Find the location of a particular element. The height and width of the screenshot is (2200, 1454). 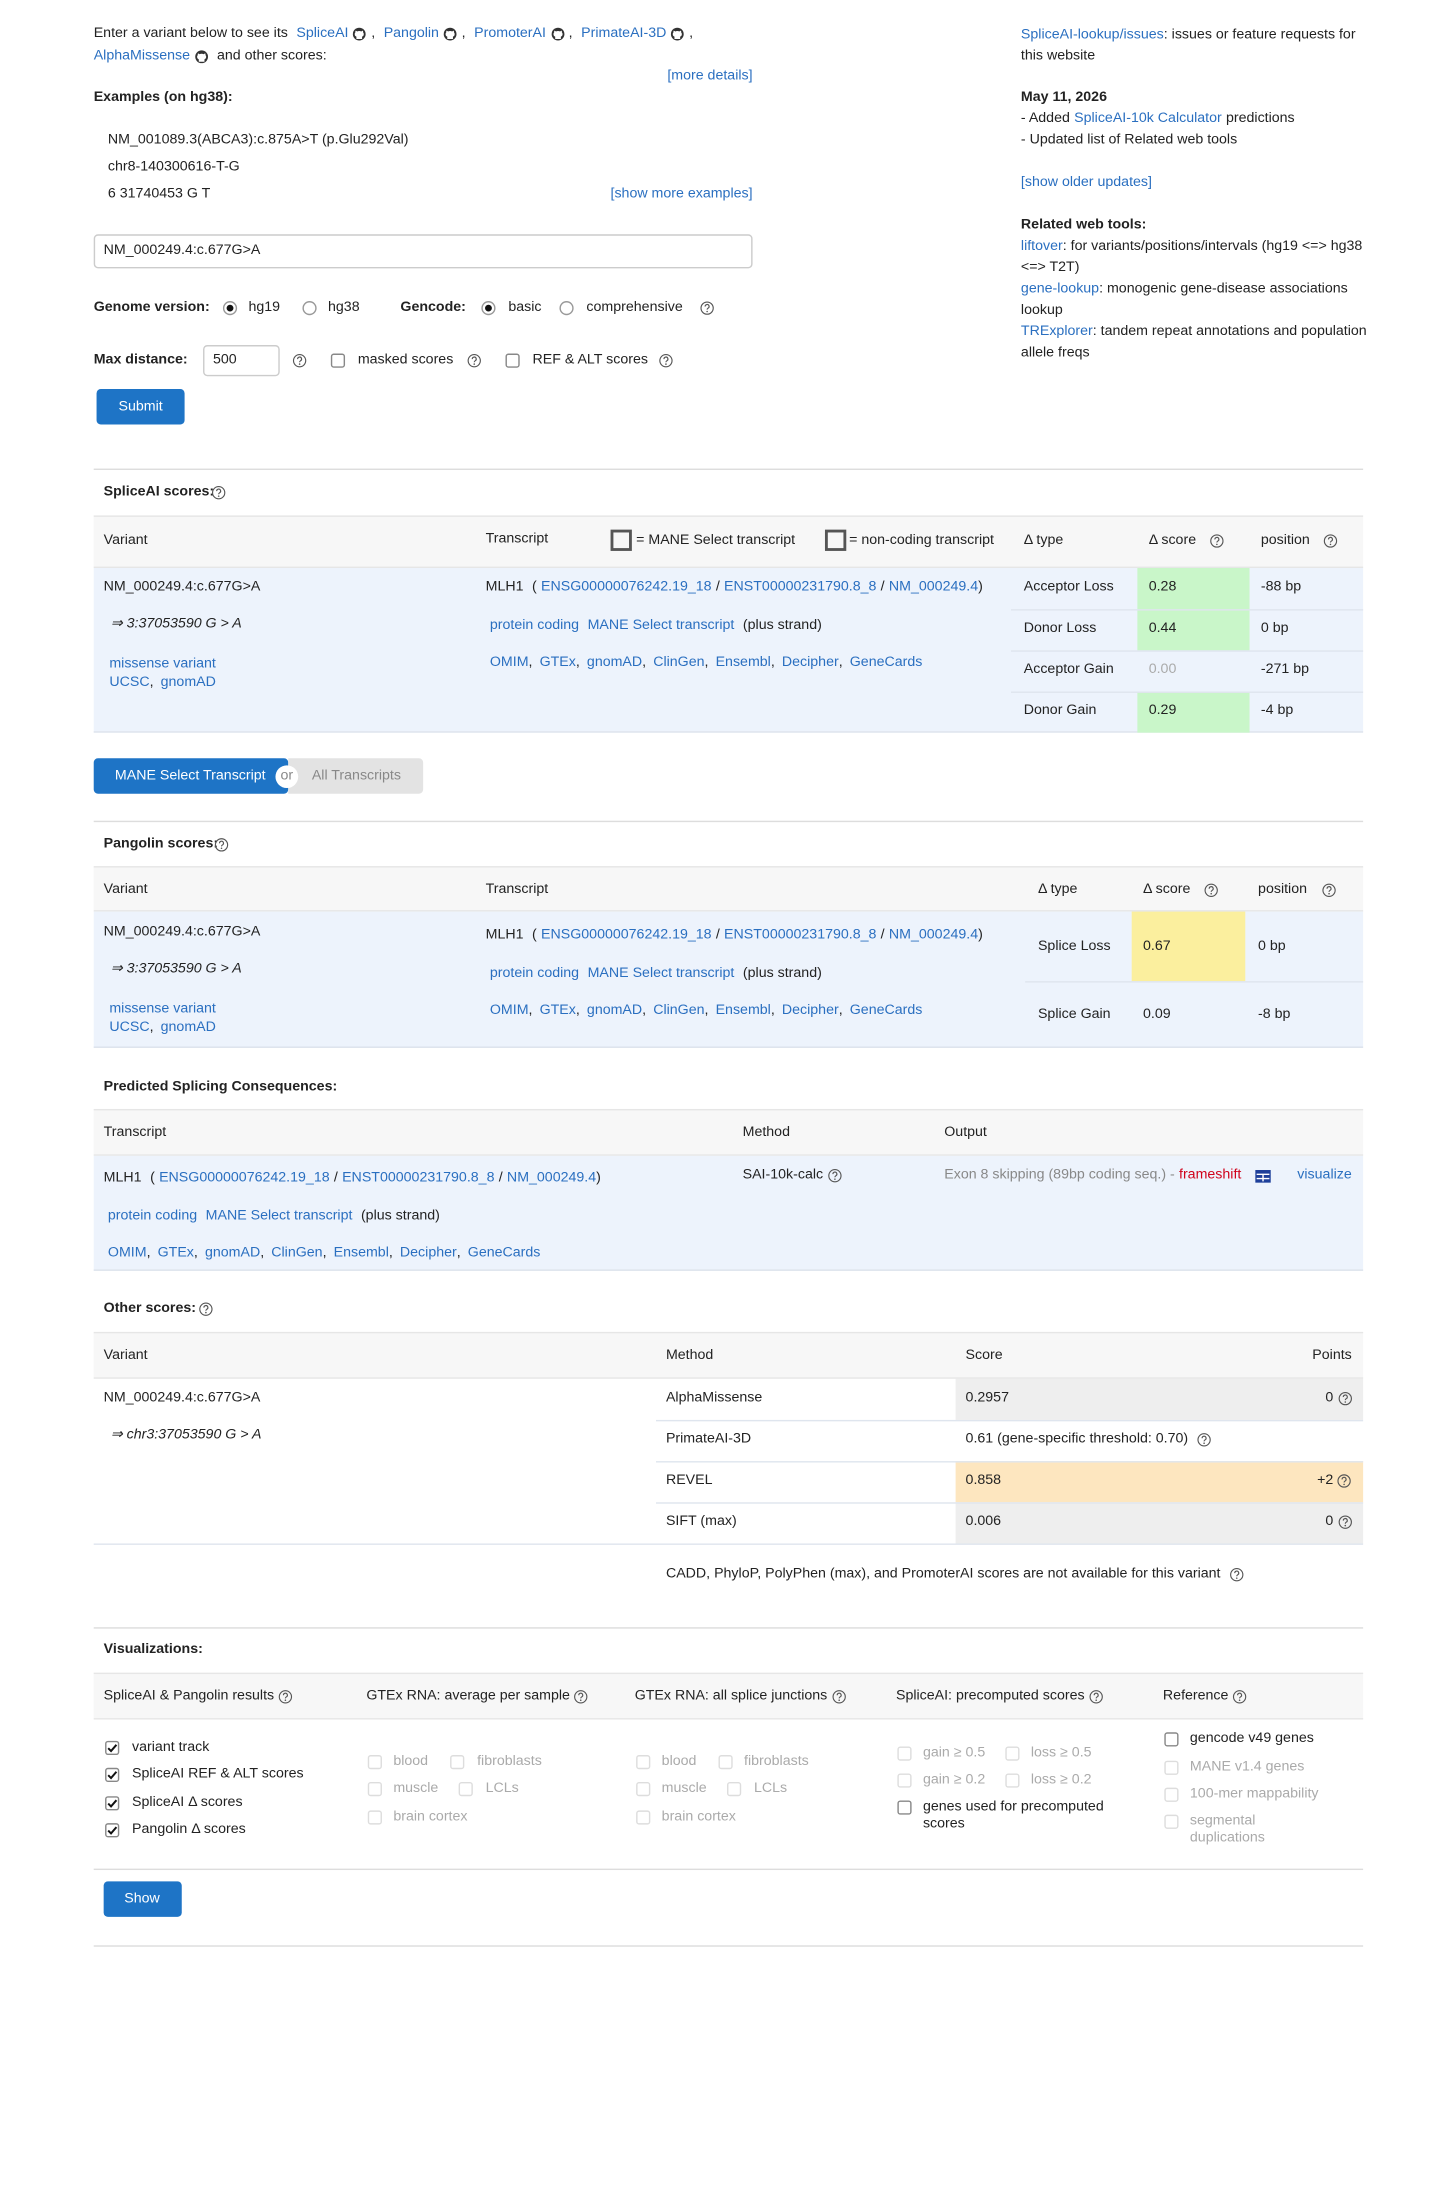

link: SpliceAI-10k Calculator is located at coordinates (1148, 118).